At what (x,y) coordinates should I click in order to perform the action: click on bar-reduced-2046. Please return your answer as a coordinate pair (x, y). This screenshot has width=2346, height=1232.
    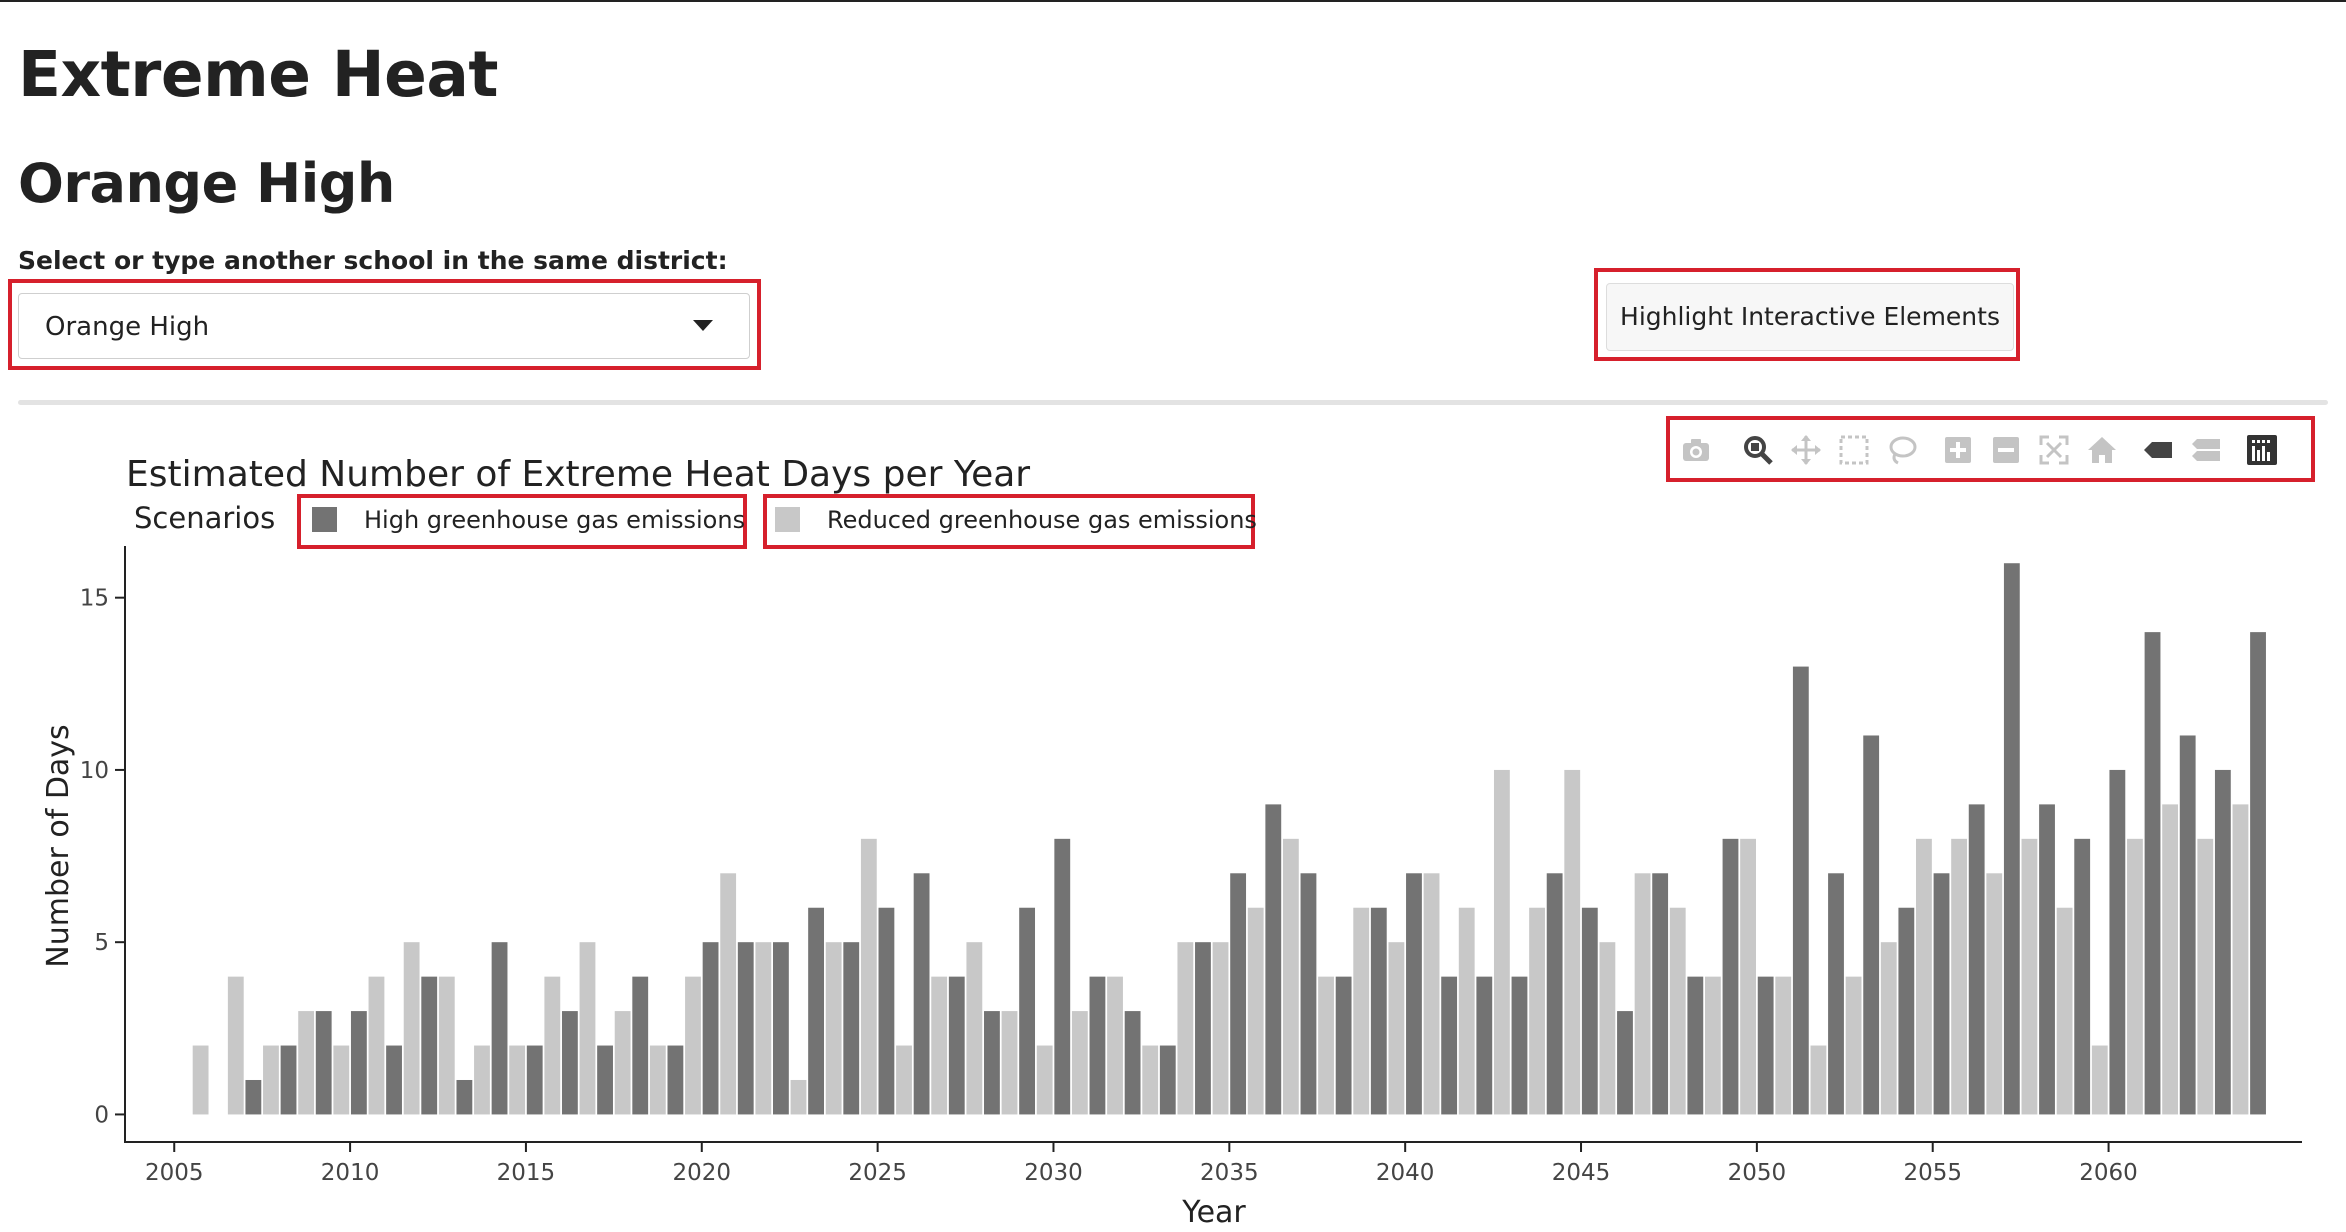
    Looking at the image, I should click on (1607, 1028).